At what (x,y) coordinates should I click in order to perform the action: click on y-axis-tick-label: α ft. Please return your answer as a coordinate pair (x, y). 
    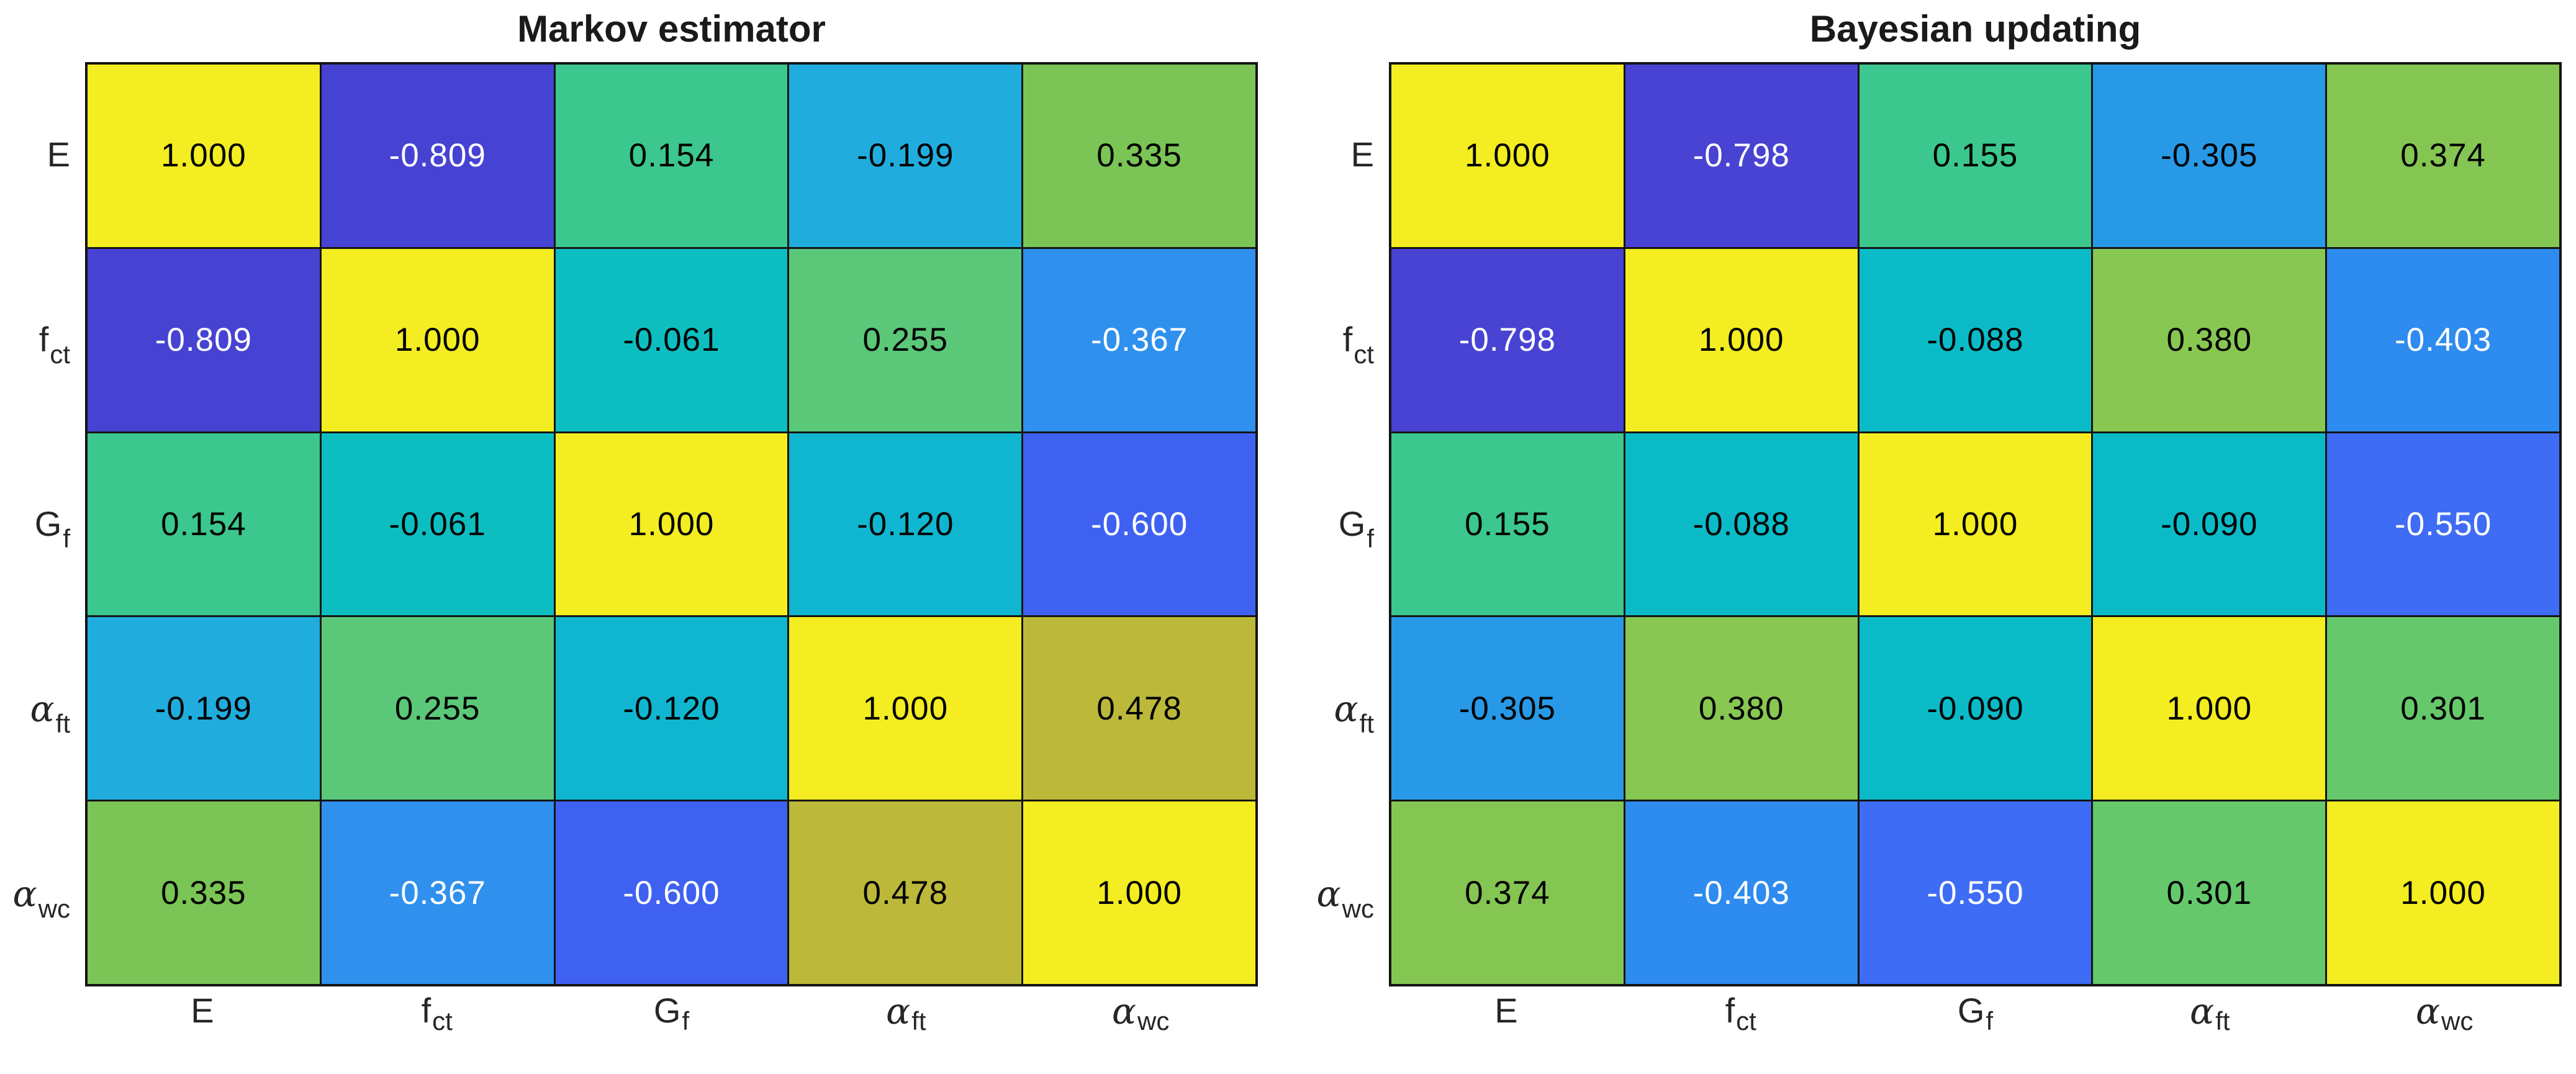
    Looking at the image, I should click on (35, 708).